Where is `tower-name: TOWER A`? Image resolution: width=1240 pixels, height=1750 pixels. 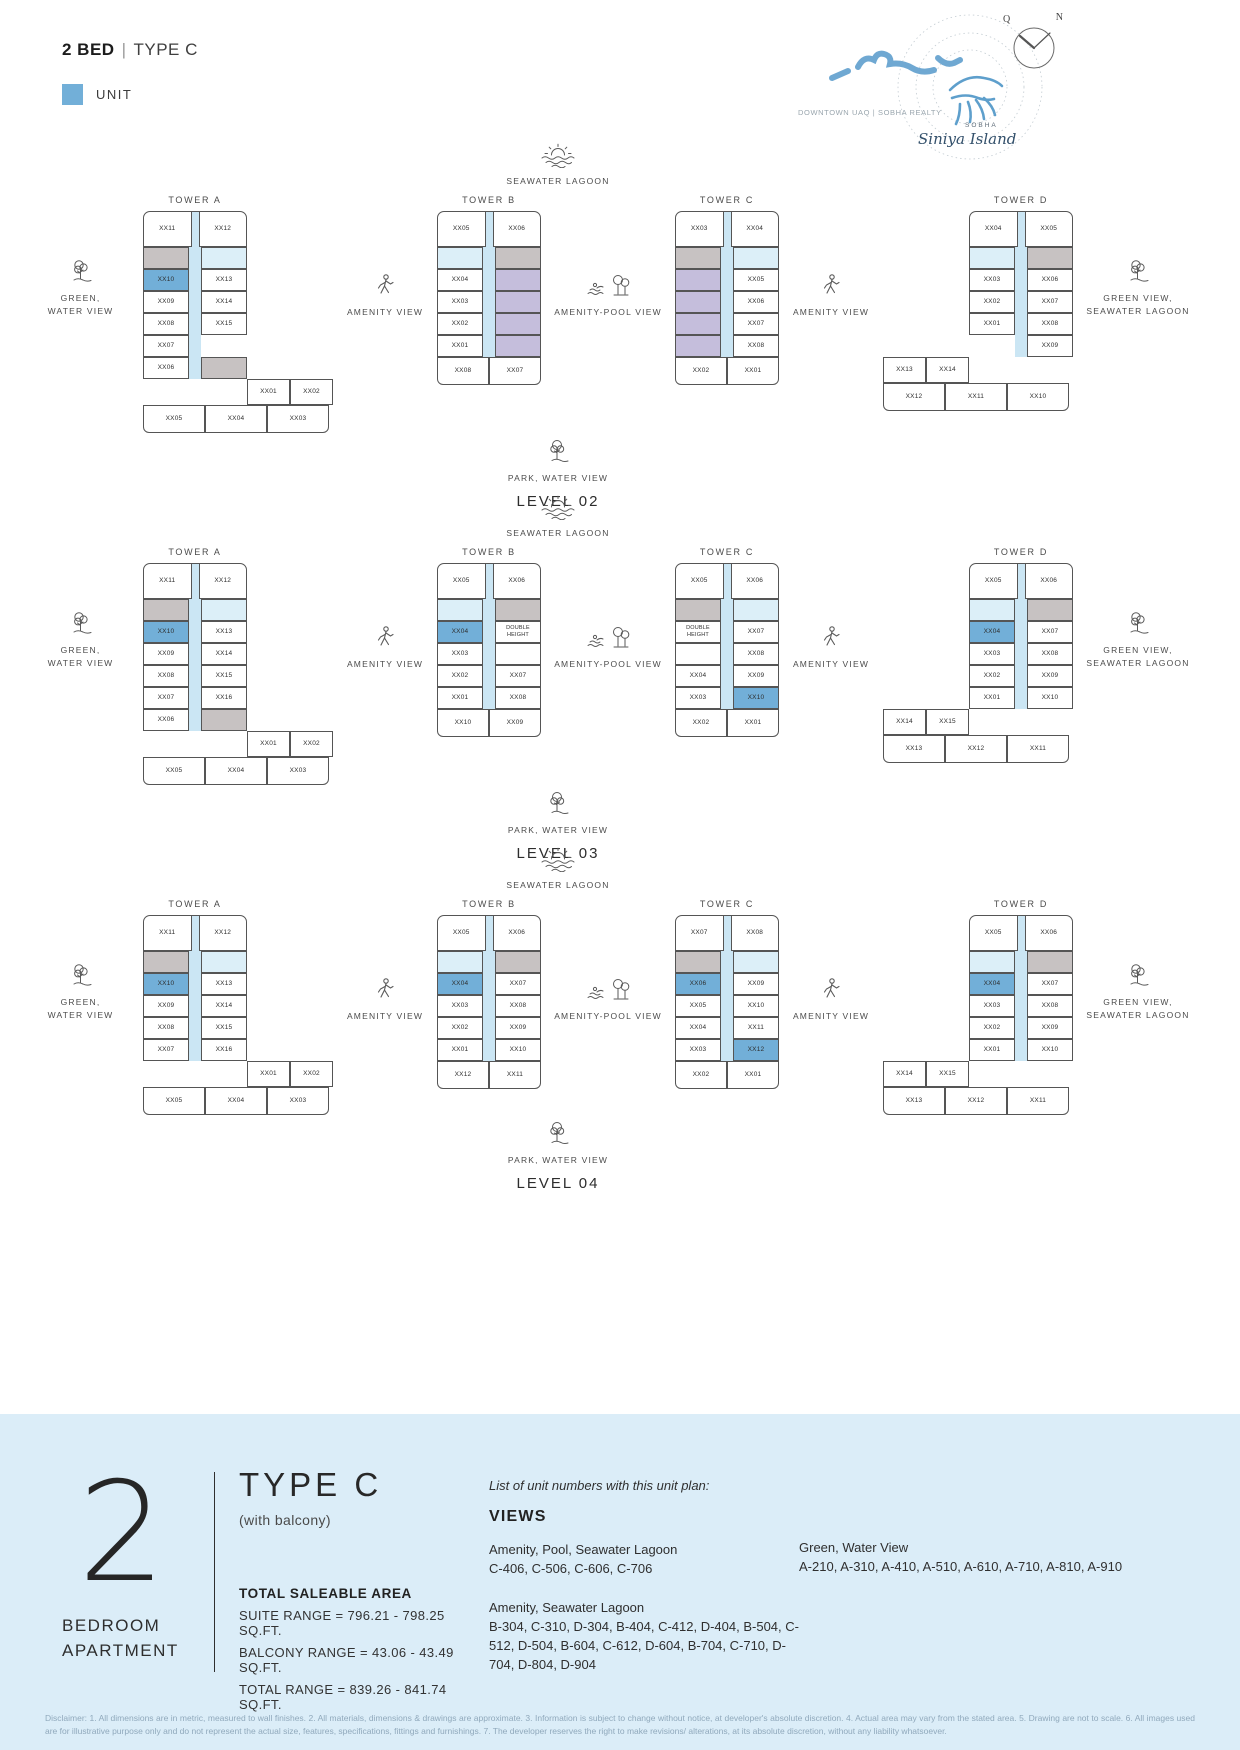 tower-name: TOWER A is located at coordinates (195, 903).